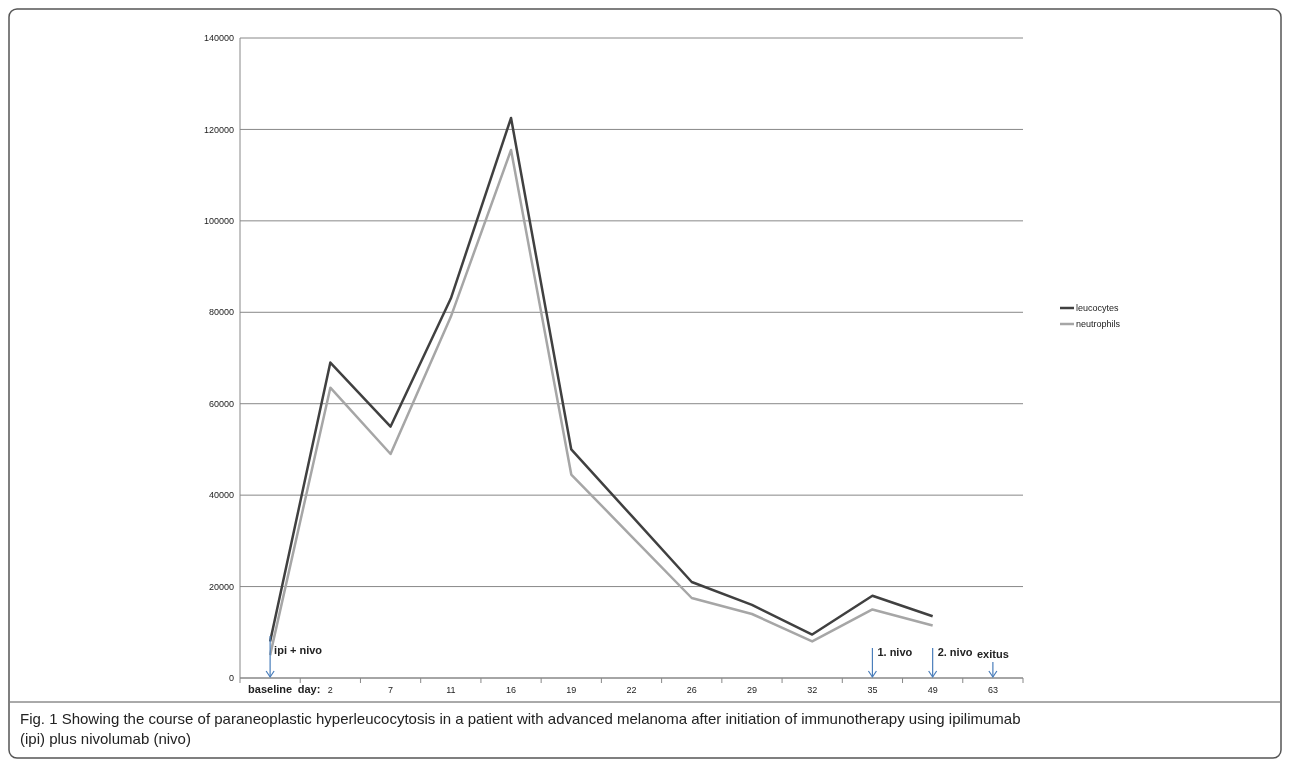 The width and height of the screenshot is (1290, 767). I want to click on x-tick-label: 32, so click(812, 690).